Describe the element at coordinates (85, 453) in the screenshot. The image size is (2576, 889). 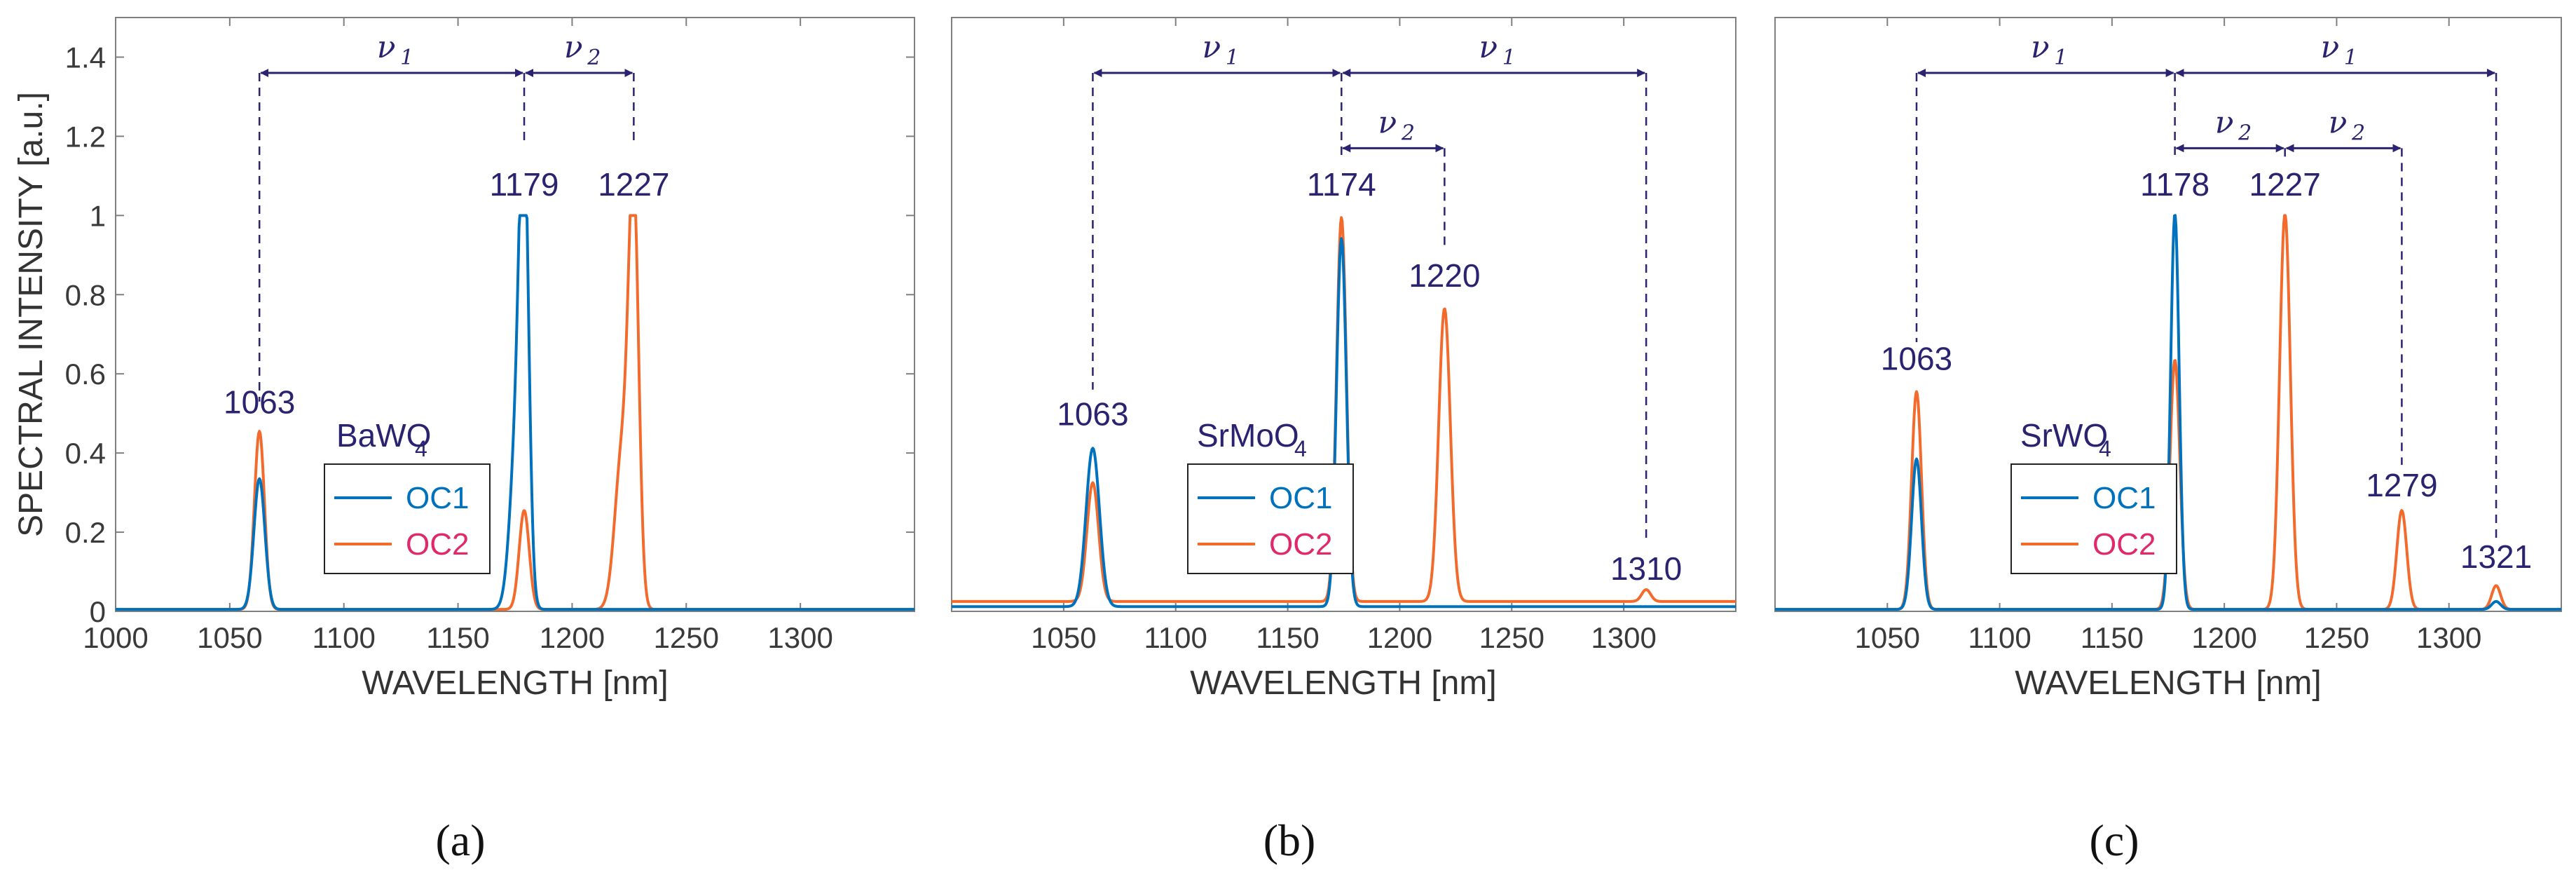
I see `y-tick-label: 0.4` at that location.